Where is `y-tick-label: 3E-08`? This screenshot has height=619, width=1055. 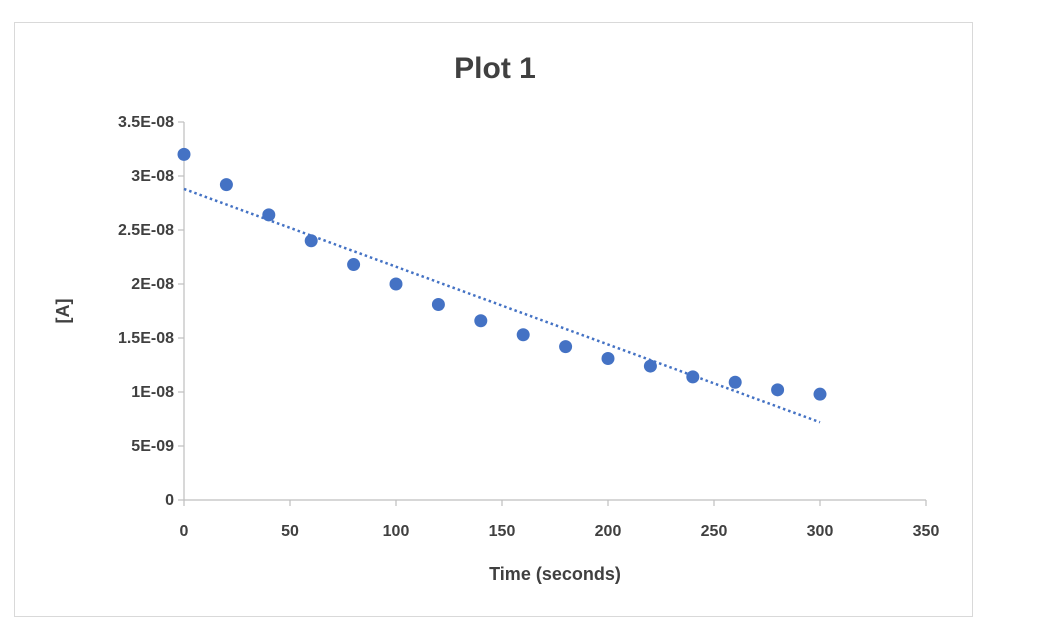
y-tick-label: 3E-08 is located at coordinates (152, 176).